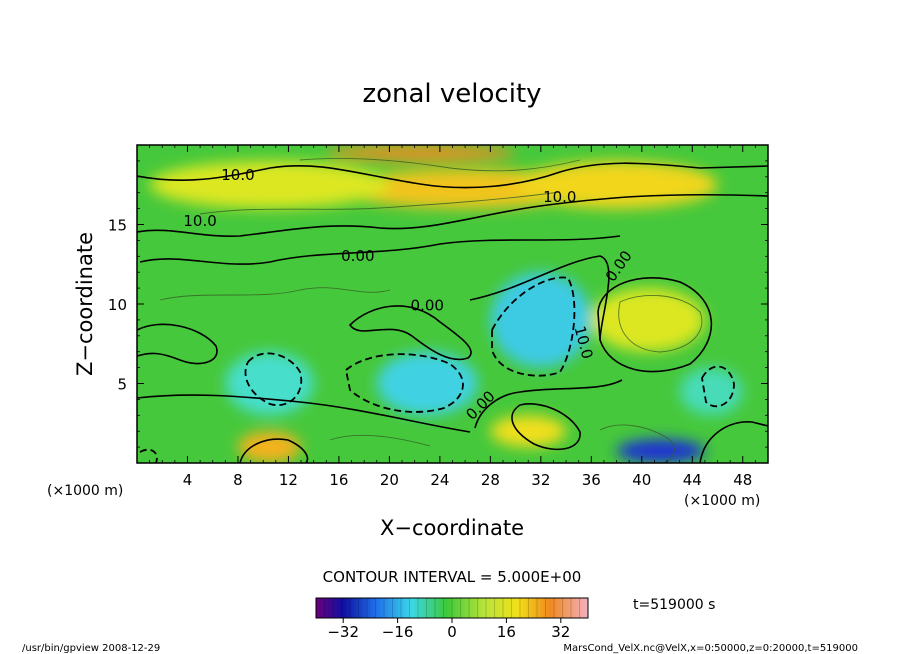 This screenshot has width=904, height=654. What do you see at coordinates (452, 632) in the screenshot?
I see `colorbar-tick-label: 0` at bounding box center [452, 632].